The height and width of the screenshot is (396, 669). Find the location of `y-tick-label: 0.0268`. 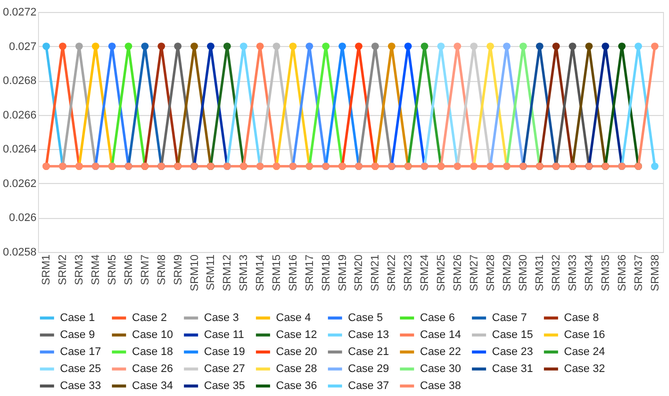

y-tick-label: 0.0268 is located at coordinates (19, 81).